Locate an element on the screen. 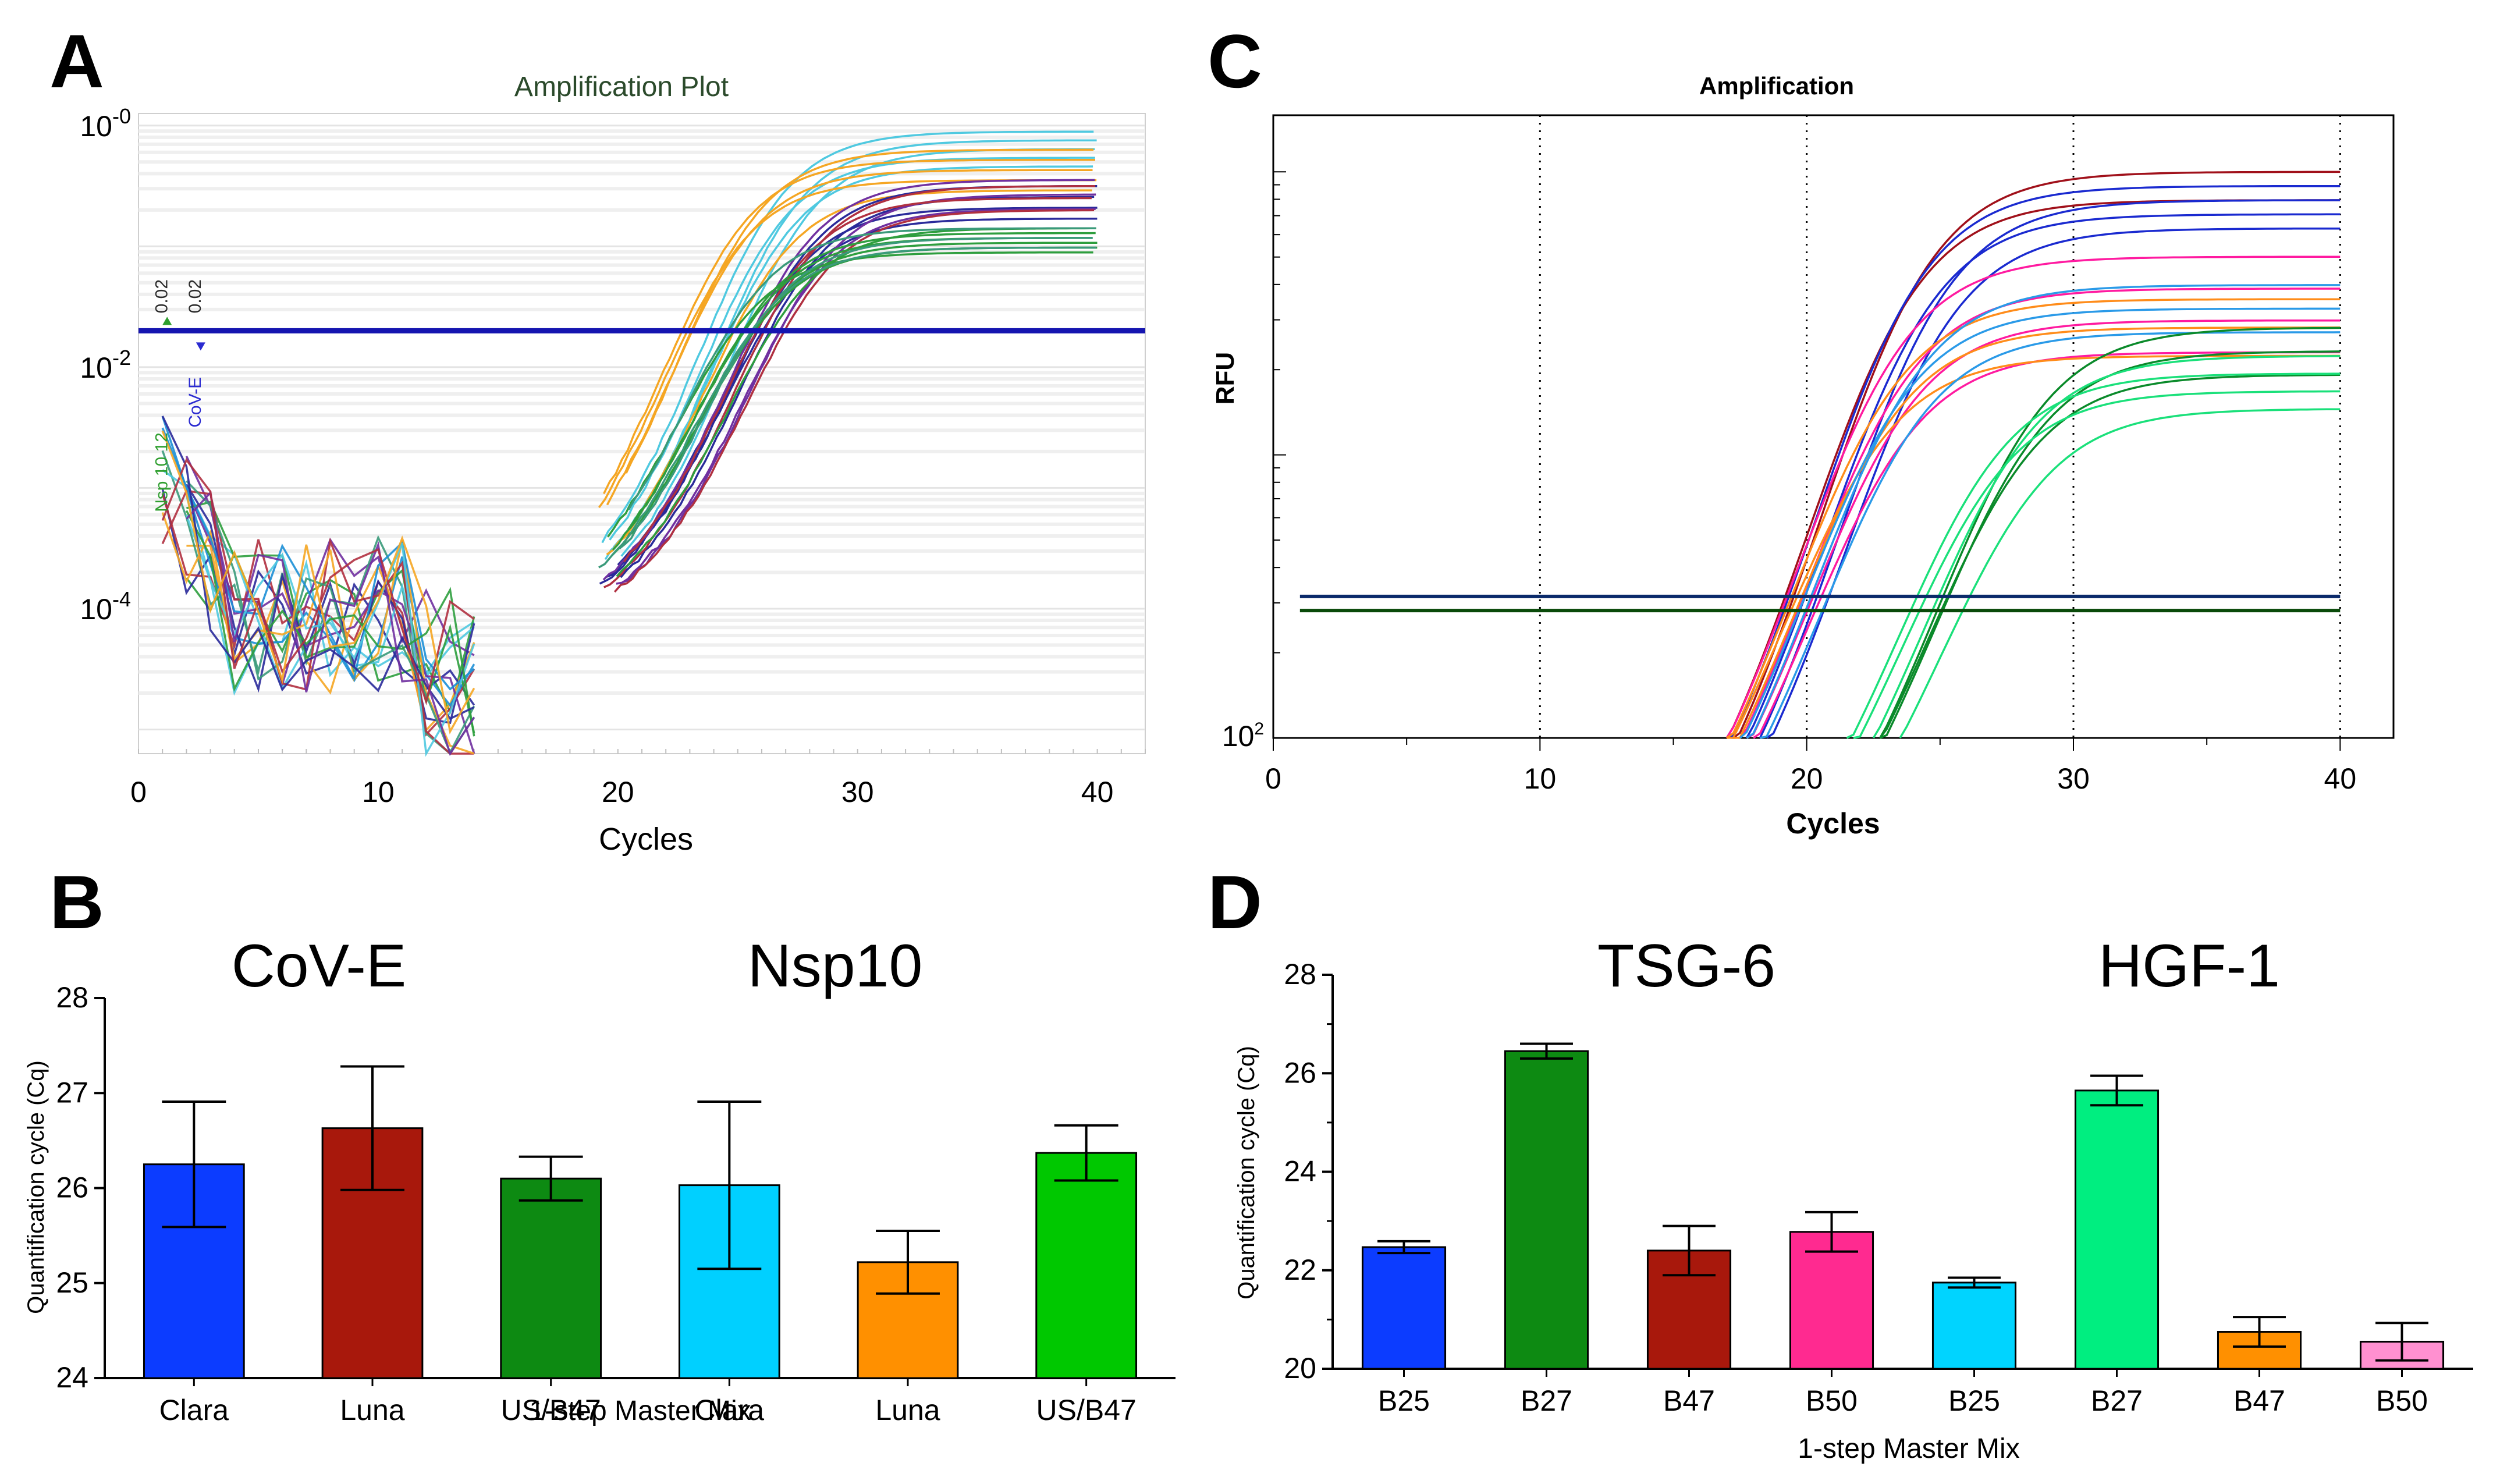 This screenshot has height=1484, width=2493. annotation-arrow-cove is located at coordinates (200, 346).